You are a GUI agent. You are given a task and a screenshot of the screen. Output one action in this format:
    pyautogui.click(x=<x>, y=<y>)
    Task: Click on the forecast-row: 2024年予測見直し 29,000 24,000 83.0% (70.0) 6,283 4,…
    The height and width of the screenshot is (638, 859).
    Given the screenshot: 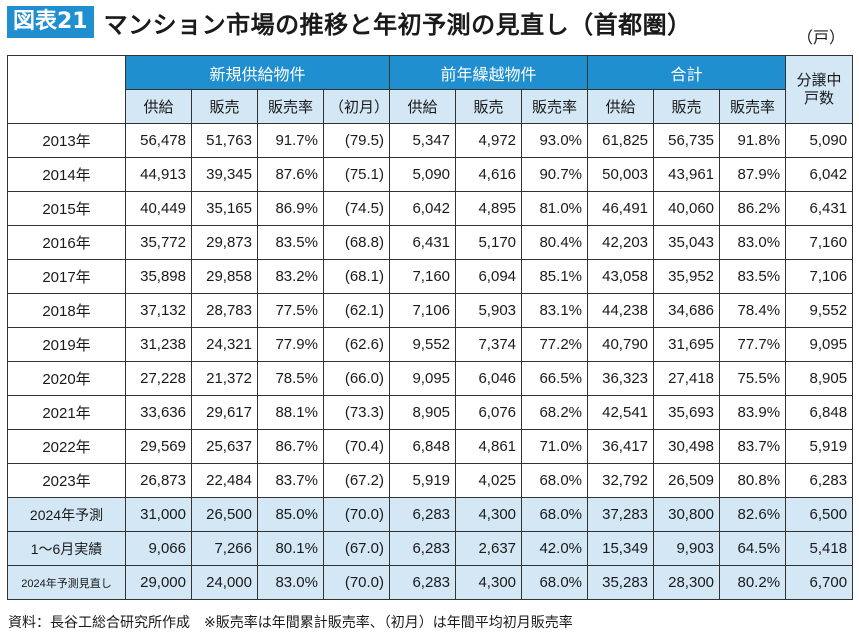 What is the action you would take?
    pyautogui.click(x=430, y=582)
    